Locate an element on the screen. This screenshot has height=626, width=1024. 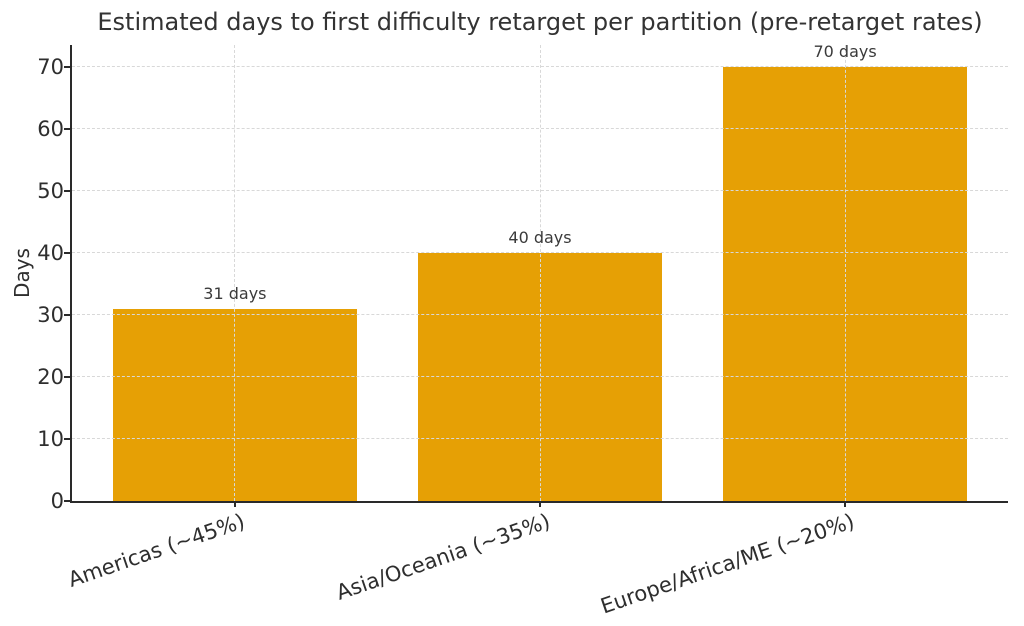
y-tick-label: 0 is located at coordinates (57, 501).